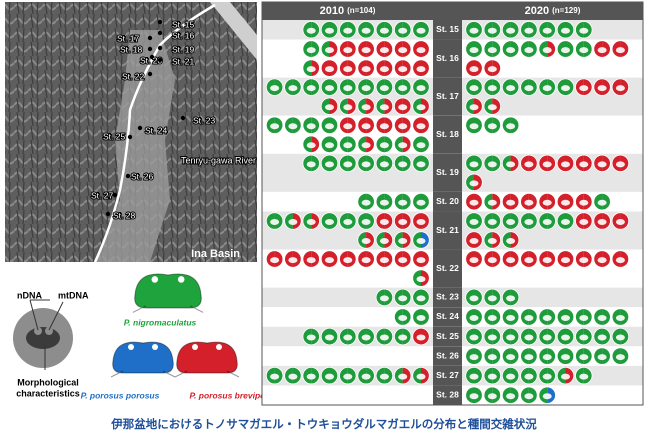 Image resolution: width=649 pixels, height=444 pixels. Describe the element at coordinates (183, 35) in the screenshot. I see `map-station-label: St. 16` at that location.